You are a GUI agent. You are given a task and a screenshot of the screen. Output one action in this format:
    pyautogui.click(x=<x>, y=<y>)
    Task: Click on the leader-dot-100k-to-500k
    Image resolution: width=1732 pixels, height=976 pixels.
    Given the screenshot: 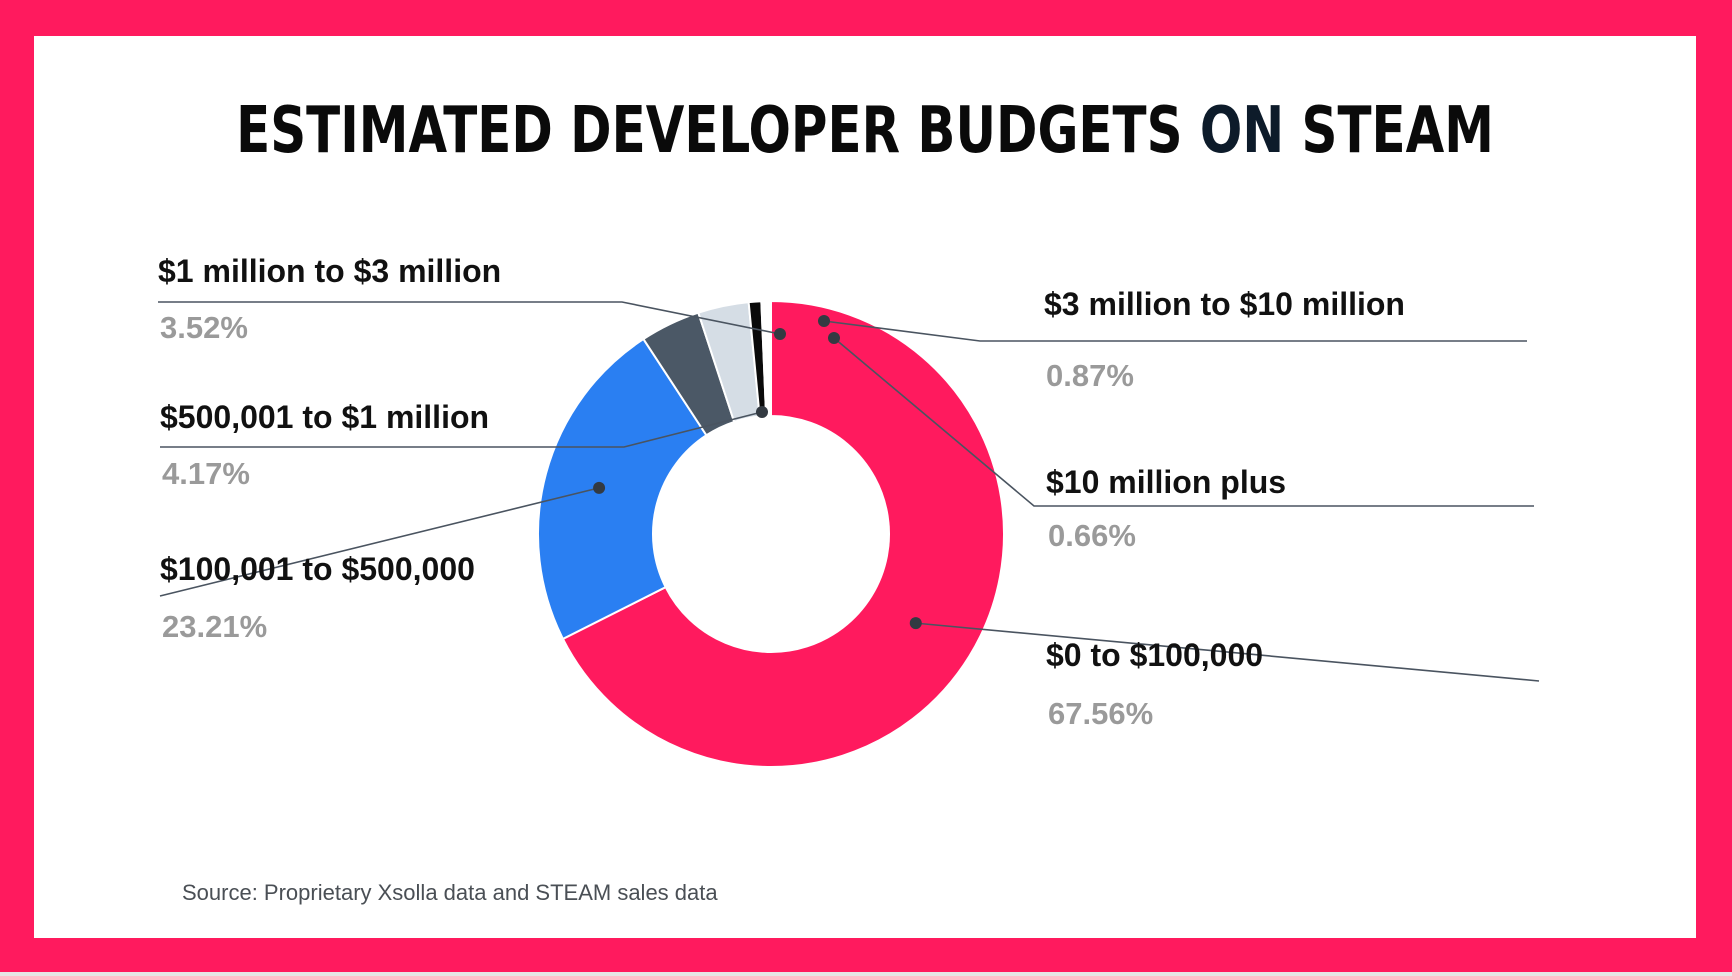 What is the action you would take?
    pyautogui.click(x=599, y=487)
    